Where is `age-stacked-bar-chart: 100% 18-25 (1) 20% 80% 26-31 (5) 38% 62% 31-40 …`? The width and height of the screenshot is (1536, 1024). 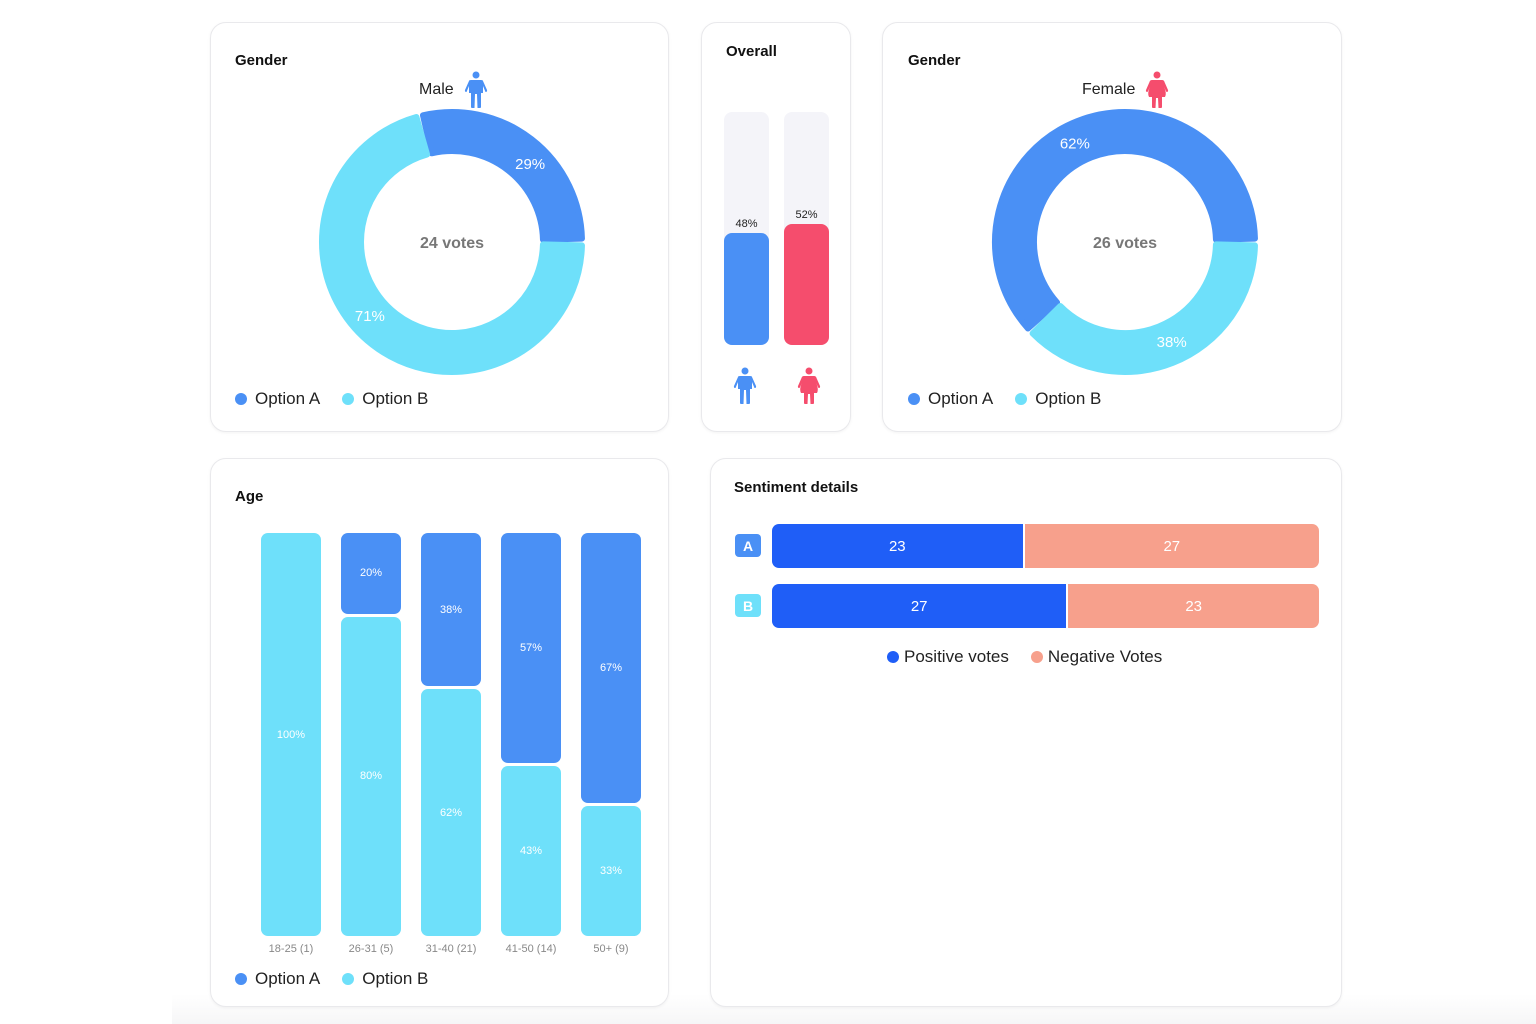
age-stacked-bar-chart: 100% 18-25 (1) 20% 80% 26-31 (5) 38% 62% 31-40 … is located at coordinates (440, 709).